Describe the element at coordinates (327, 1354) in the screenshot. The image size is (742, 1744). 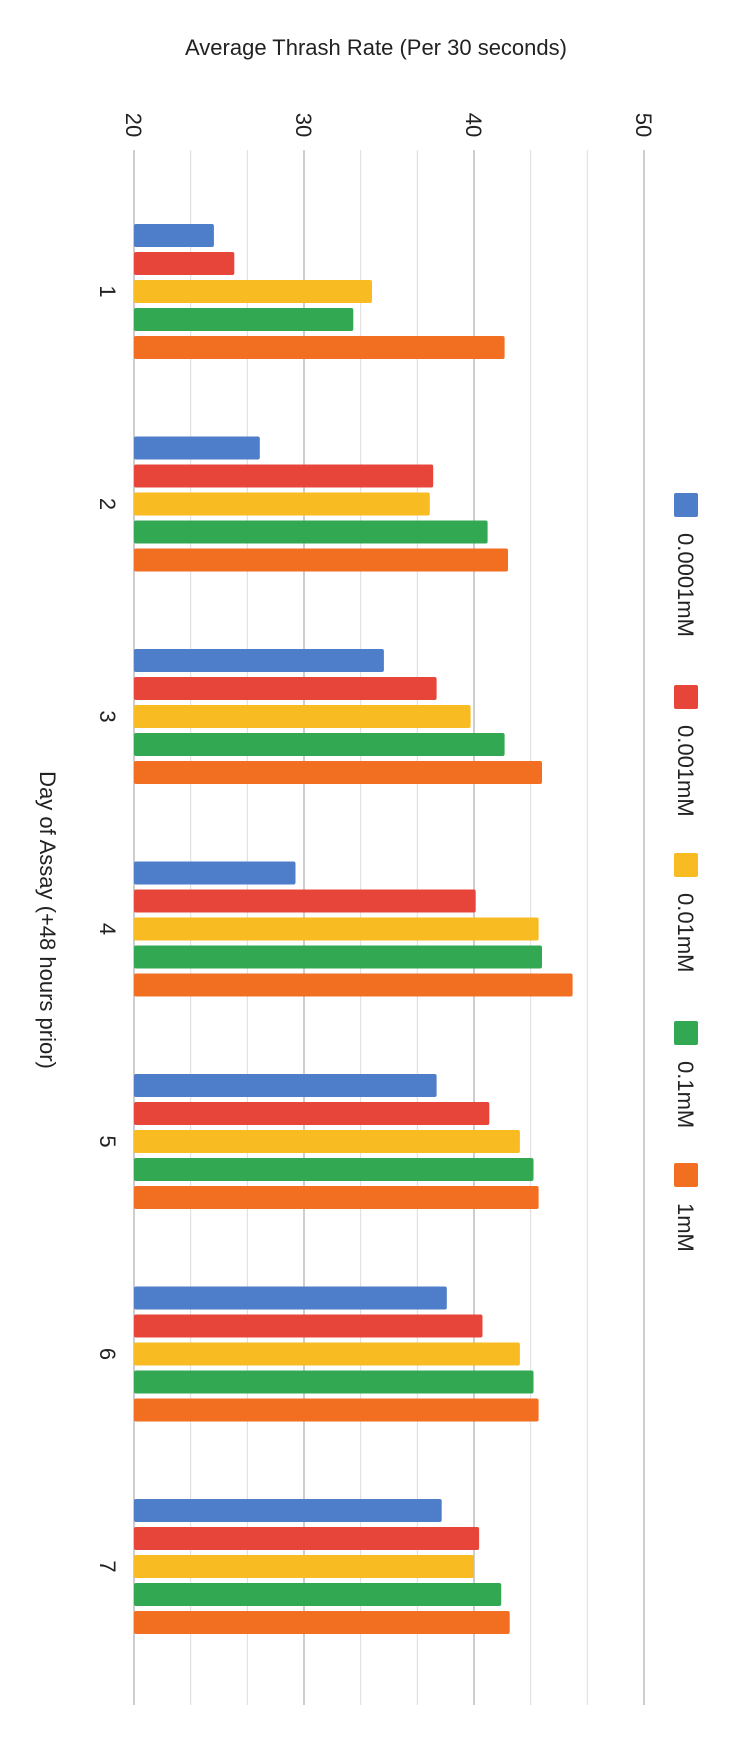
I see `bar-day6-0.01mM` at that location.